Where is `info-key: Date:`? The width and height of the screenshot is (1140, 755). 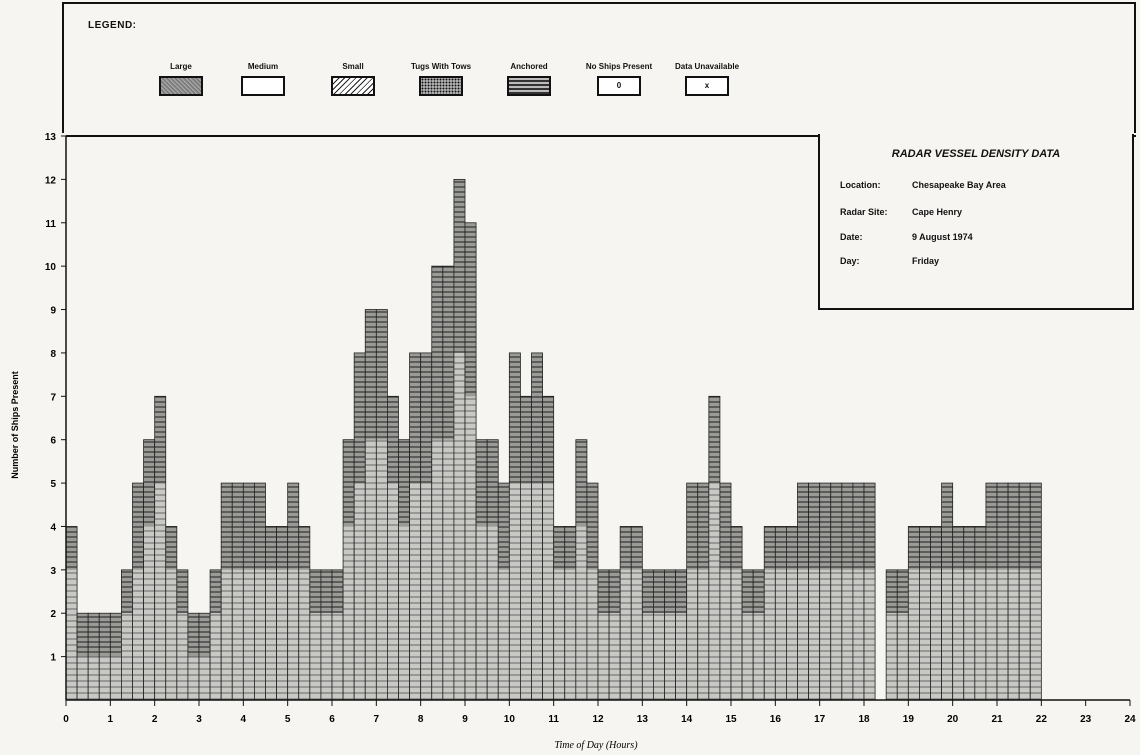
info-key: Date: is located at coordinates (851, 237).